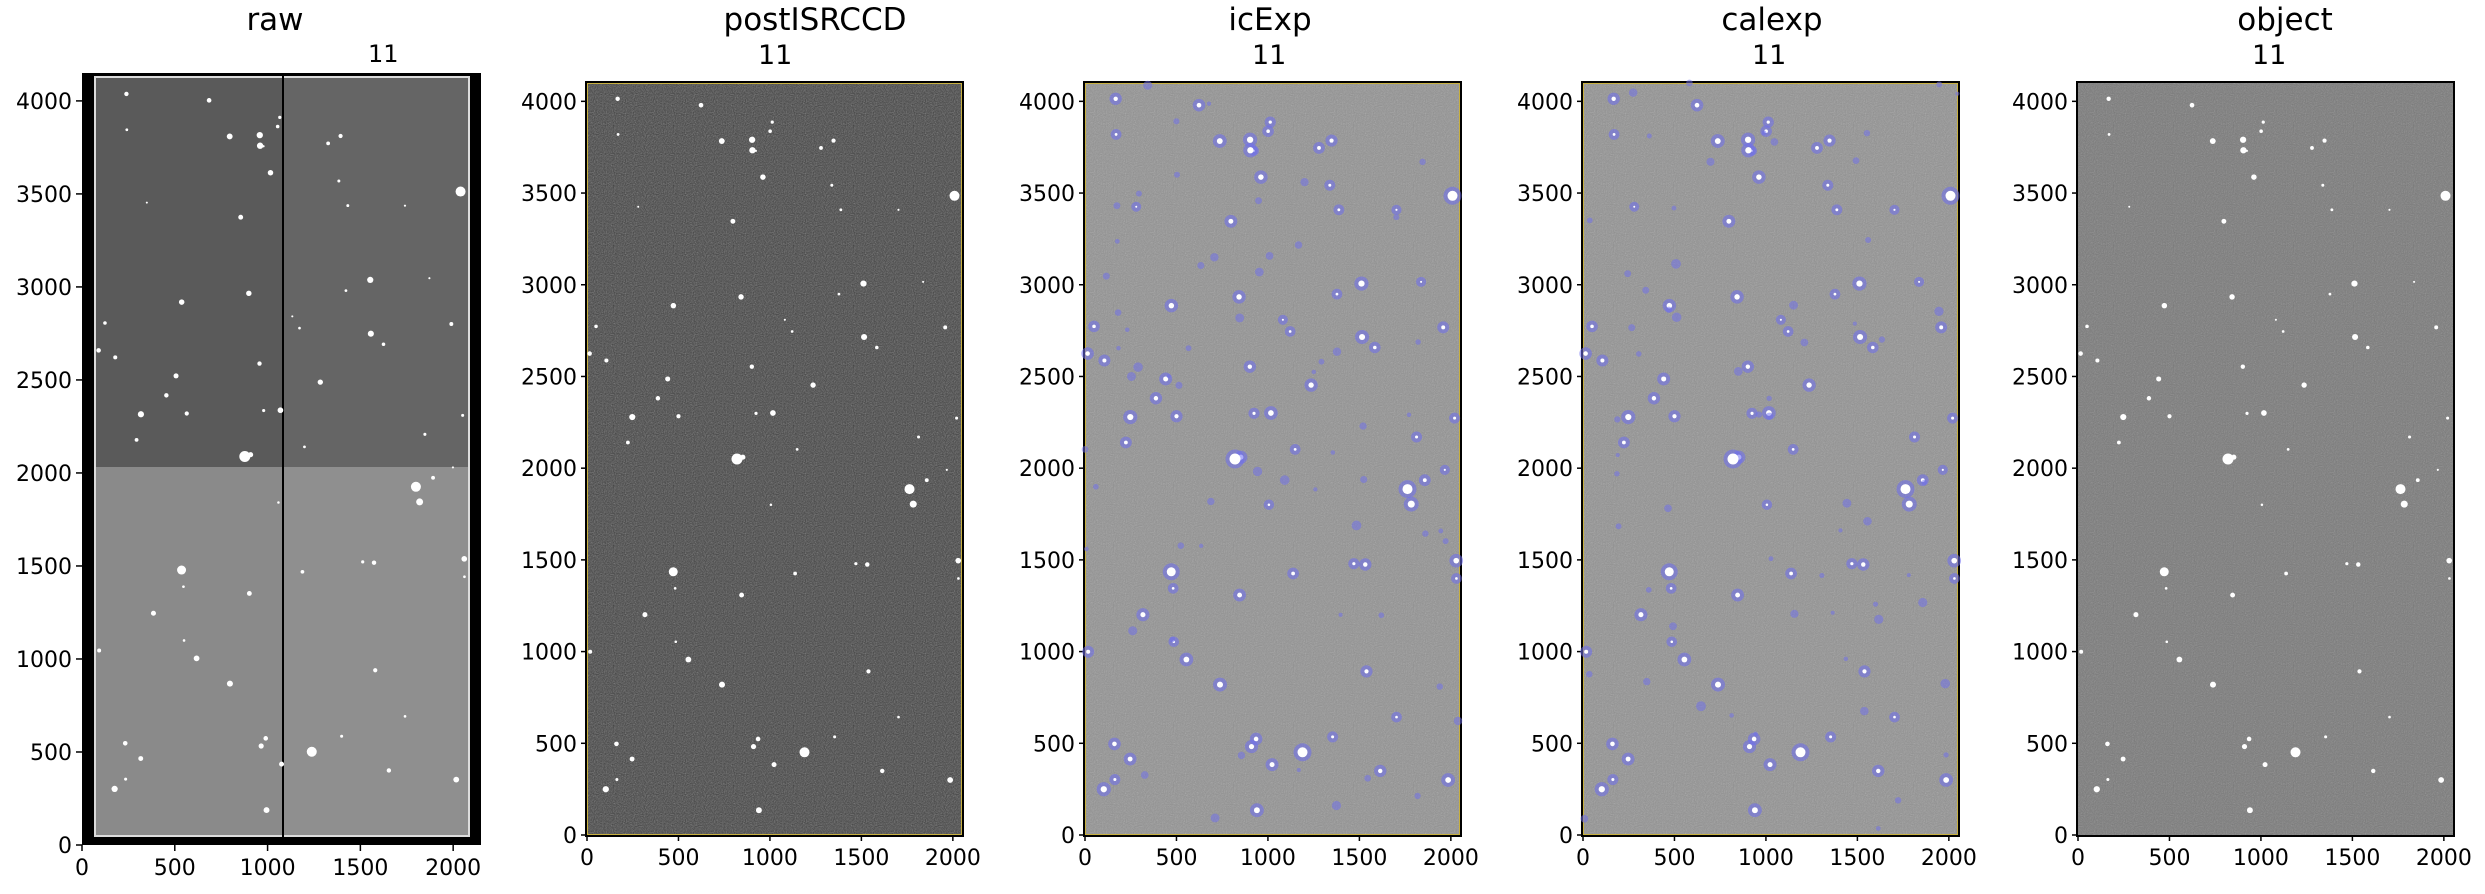 This screenshot has height=894, width=2485. Describe the element at coordinates (1674, 858) in the screenshot. I see `x-tick-label: 500` at that location.